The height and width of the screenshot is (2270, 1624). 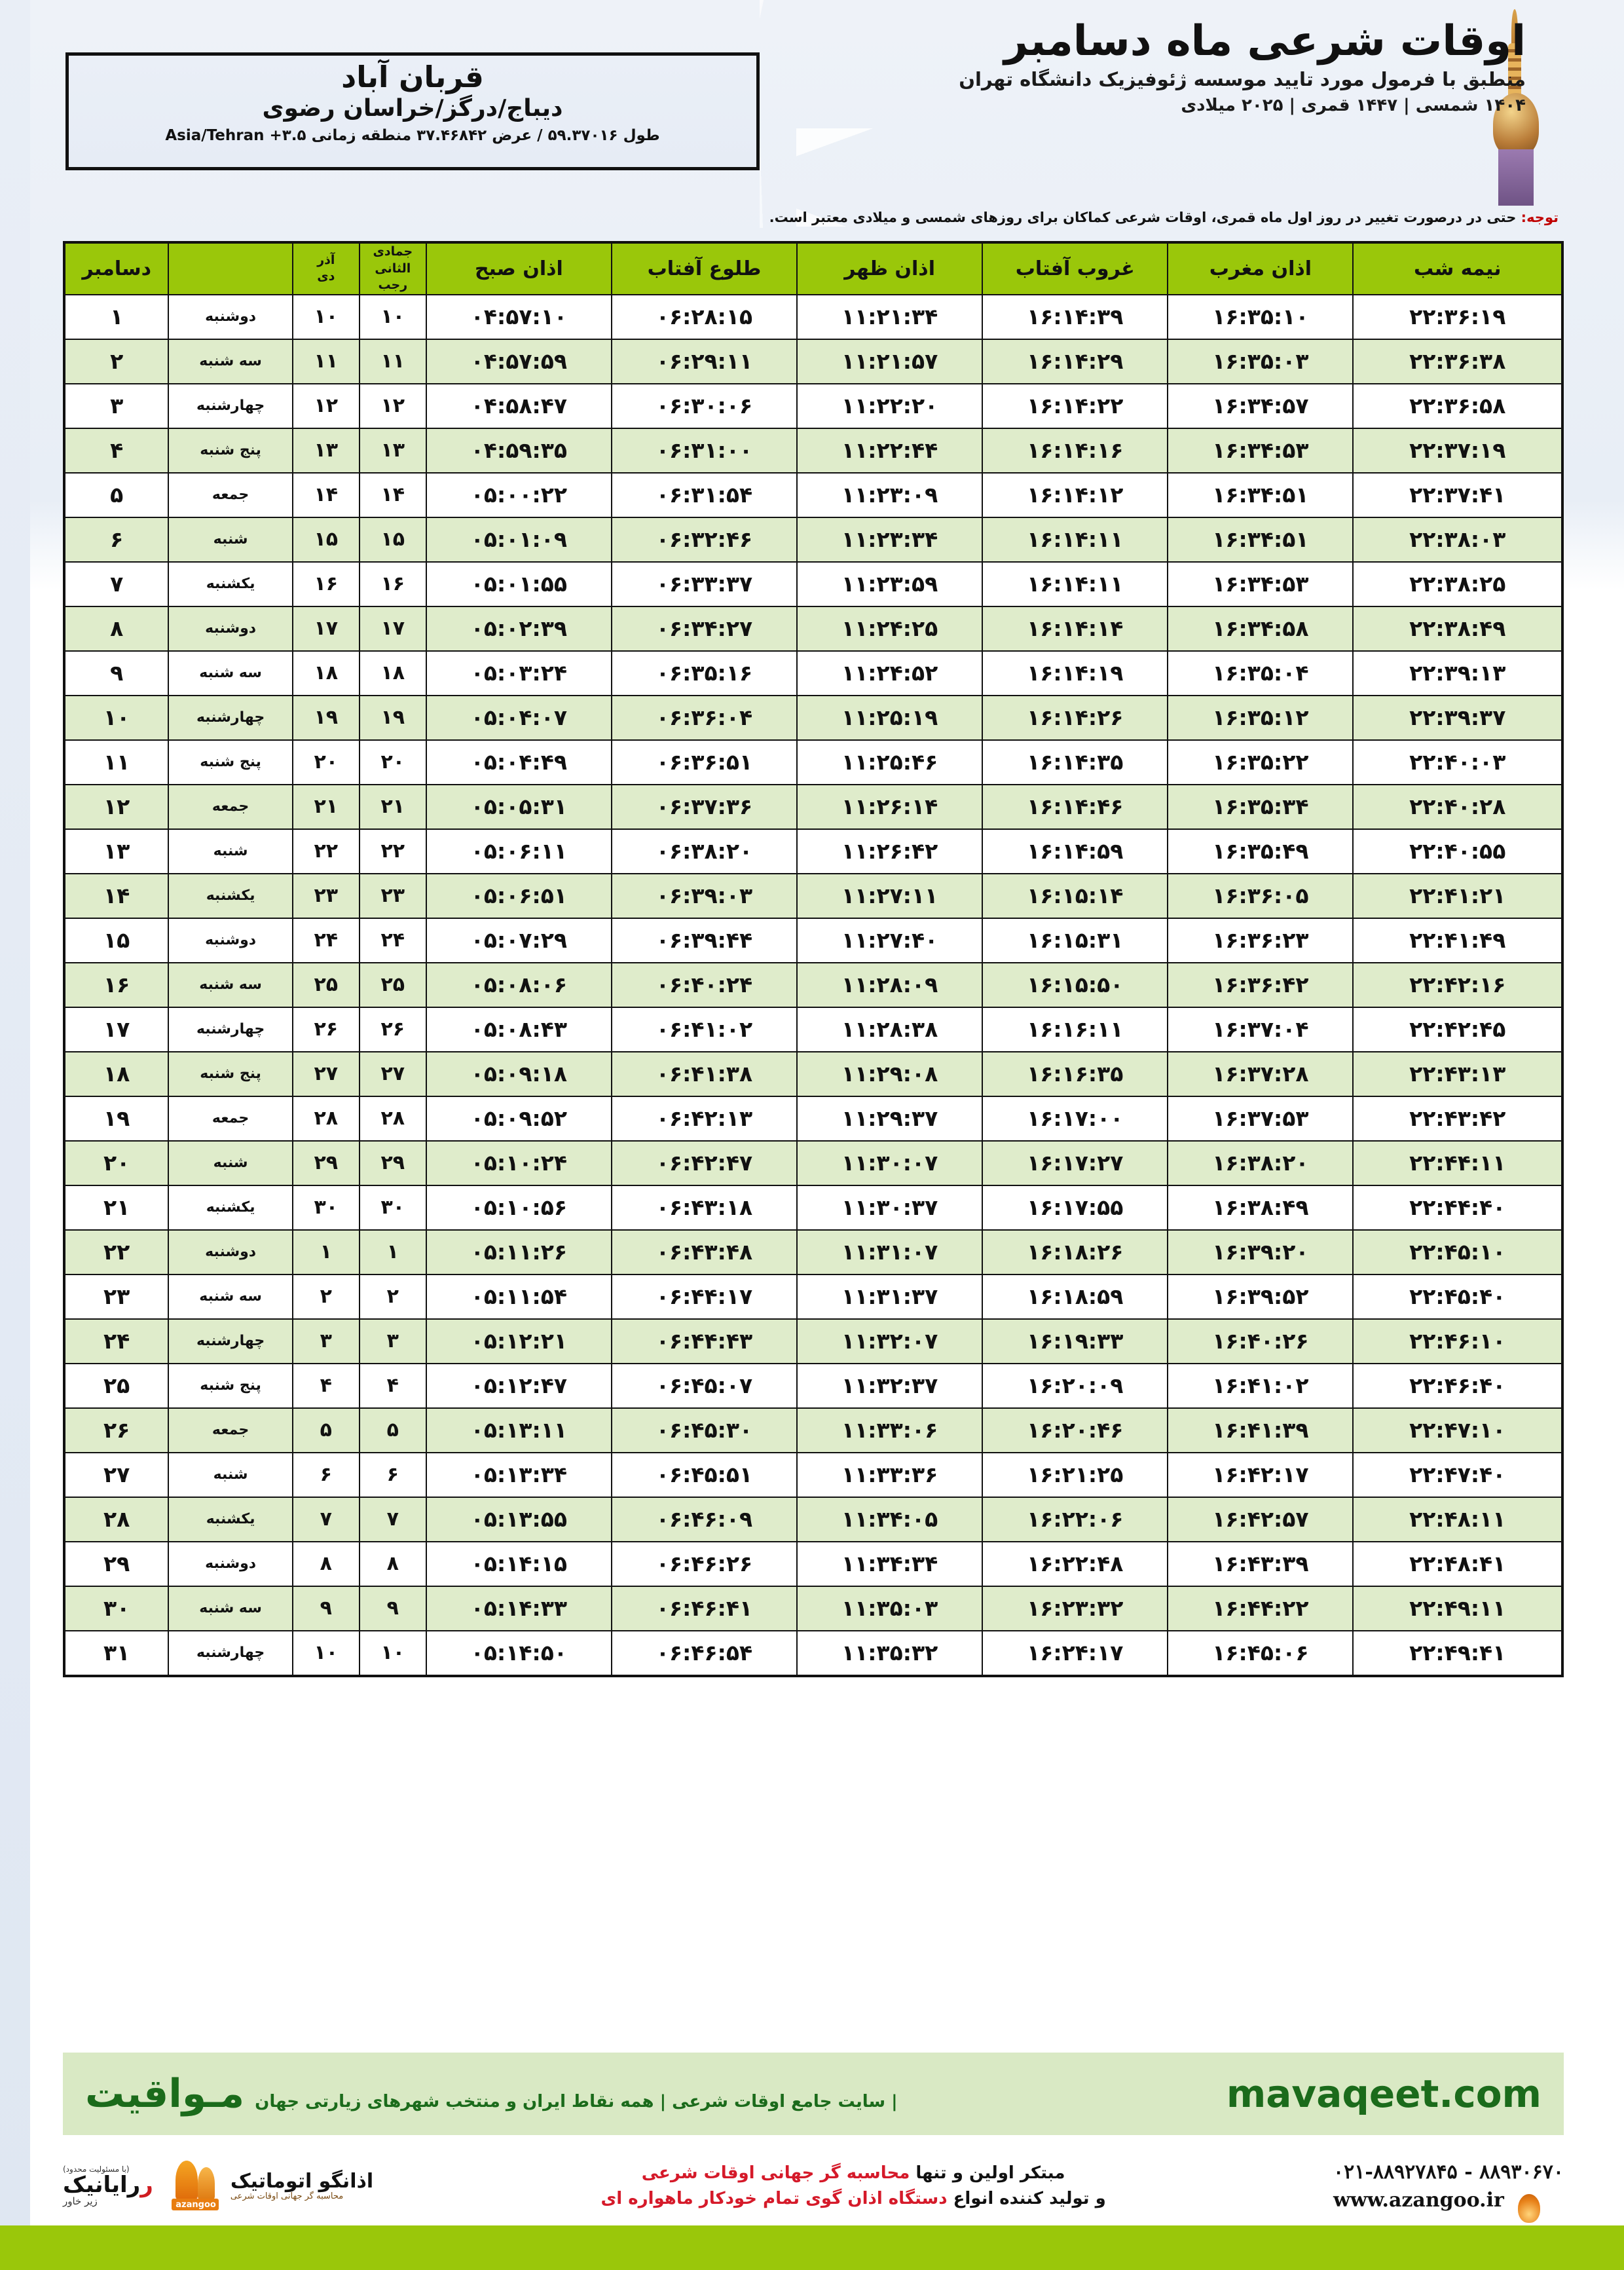 What do you see at coordinates (1457, 806) in the screenshot?
I see `cell-midnight: ۲۲:۴۰:۲۸` at bounding box center [1457, 806].